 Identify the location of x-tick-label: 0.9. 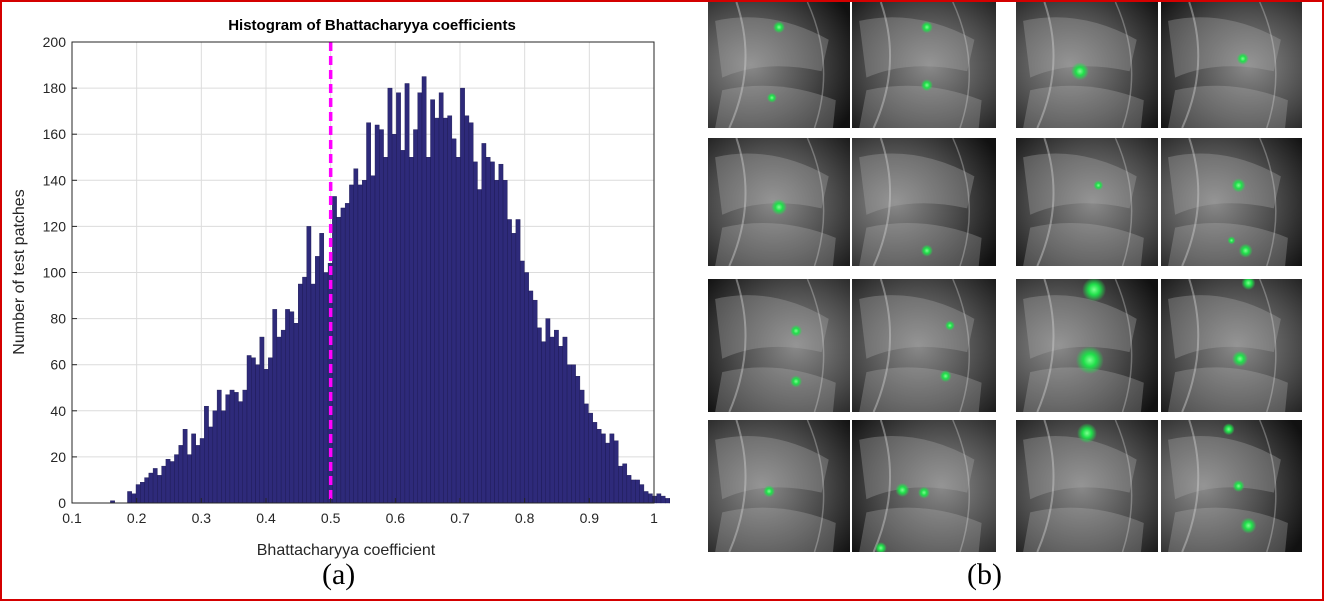
(590, 518).